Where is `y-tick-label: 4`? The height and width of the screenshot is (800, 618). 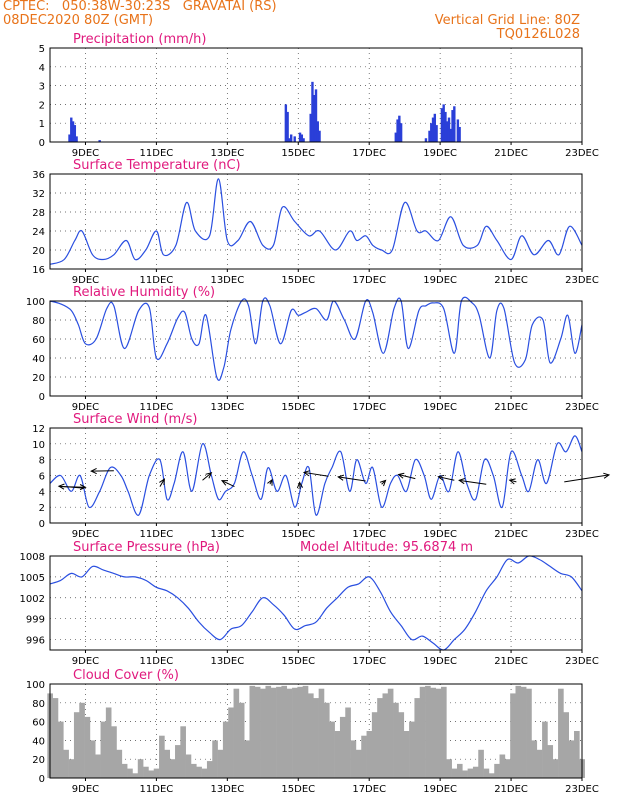
y-tick-label: 4 is located at coordinates (42, 68).